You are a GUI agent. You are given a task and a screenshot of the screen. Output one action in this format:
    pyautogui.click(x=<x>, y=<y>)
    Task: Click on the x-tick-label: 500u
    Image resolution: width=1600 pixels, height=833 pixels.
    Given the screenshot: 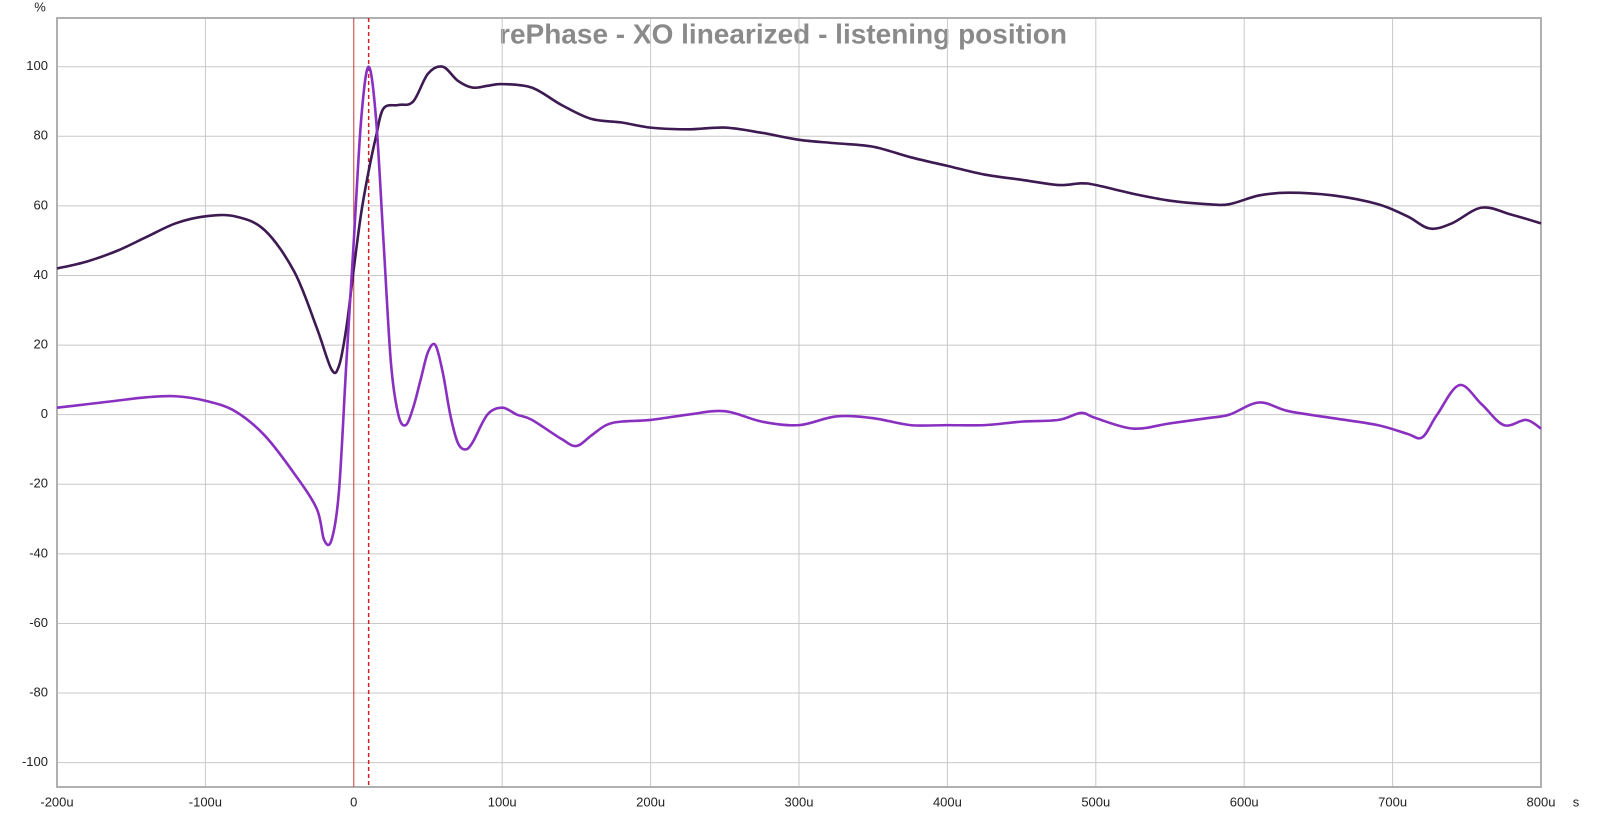 What is the action you would take?
    pyautogui.click(x=1095, y=801)
    